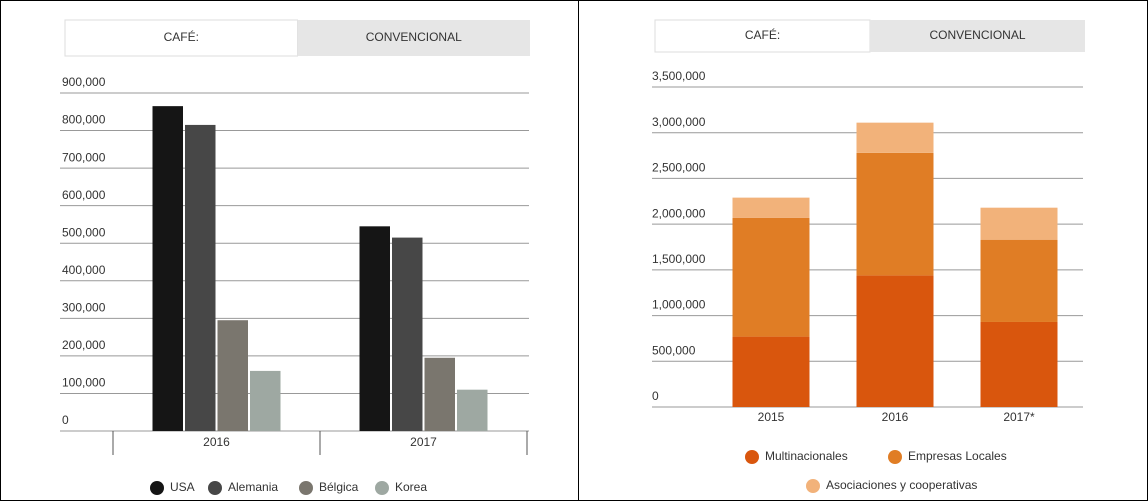  Describe the element at coordinates (411, 487) in the screenshot. I see `legend-label: Korea` at that location.